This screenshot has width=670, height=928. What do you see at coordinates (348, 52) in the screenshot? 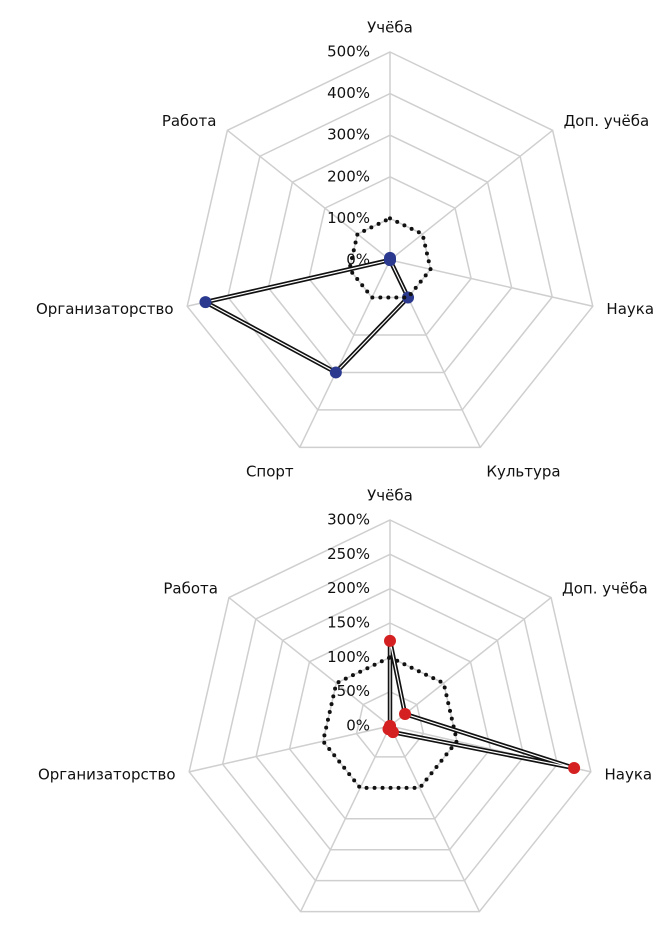
I see `tick-label: 500%` at bounding box center [348, 52].